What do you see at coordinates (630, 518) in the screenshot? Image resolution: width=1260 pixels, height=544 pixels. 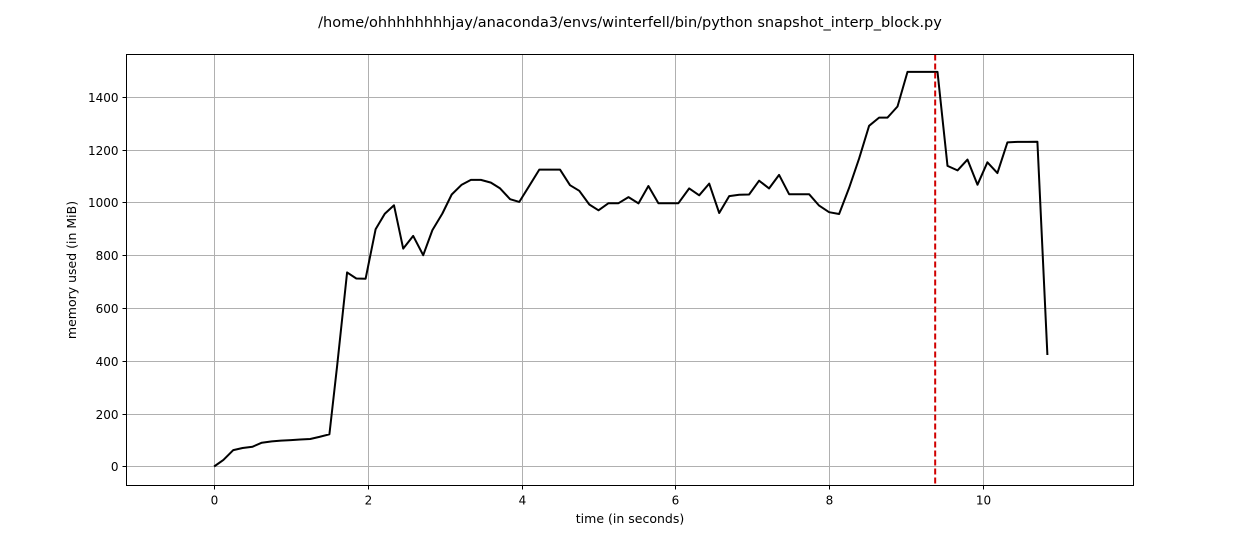 I see `x-axis-label: time (in seconds)` at bounding box center [630, 518].